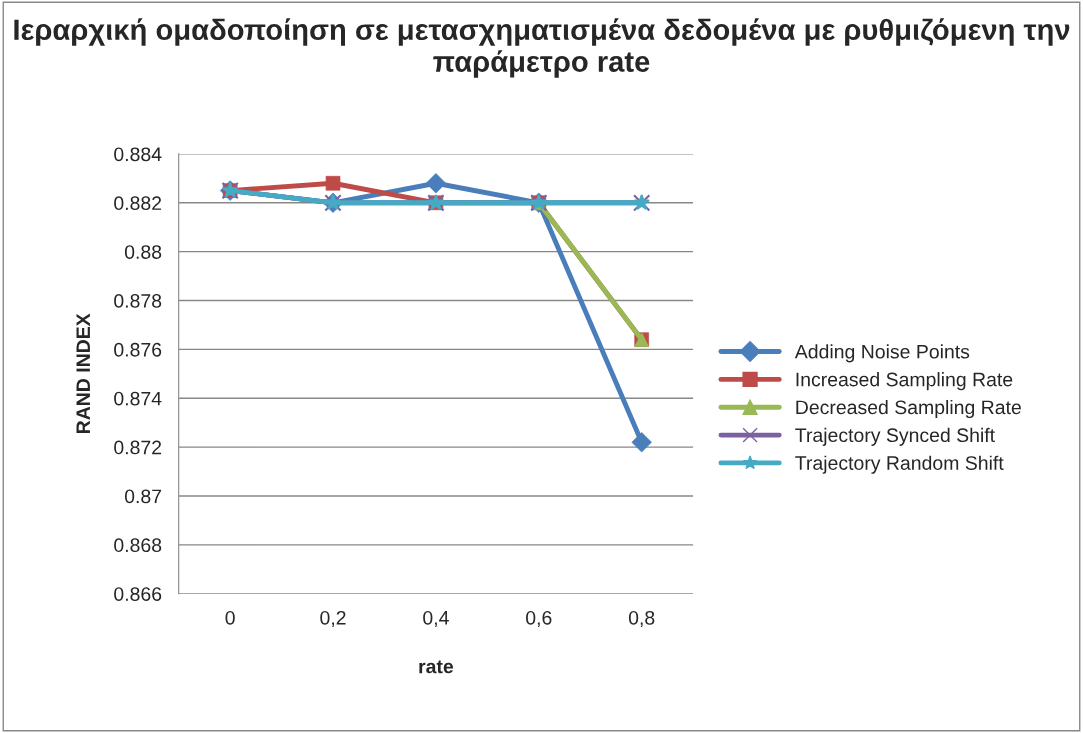 This screenshot has width=1083, height=733. What do you see at coordinates (138, 447) in the screenshot?
I see `y-tick-label: 0.872` at bounding box center [138, 447].